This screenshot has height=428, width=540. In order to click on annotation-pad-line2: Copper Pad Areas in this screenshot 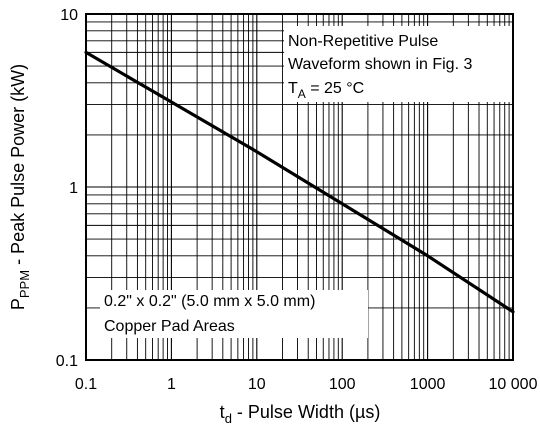, I will do `click(169, 326)`.